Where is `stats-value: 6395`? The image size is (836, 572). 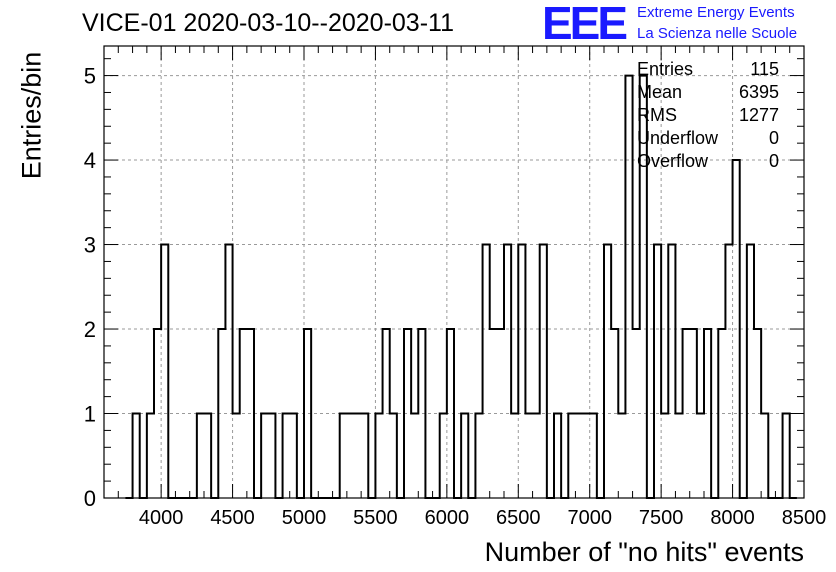 stats-value: 6395 is located at coordinates (758, 92).